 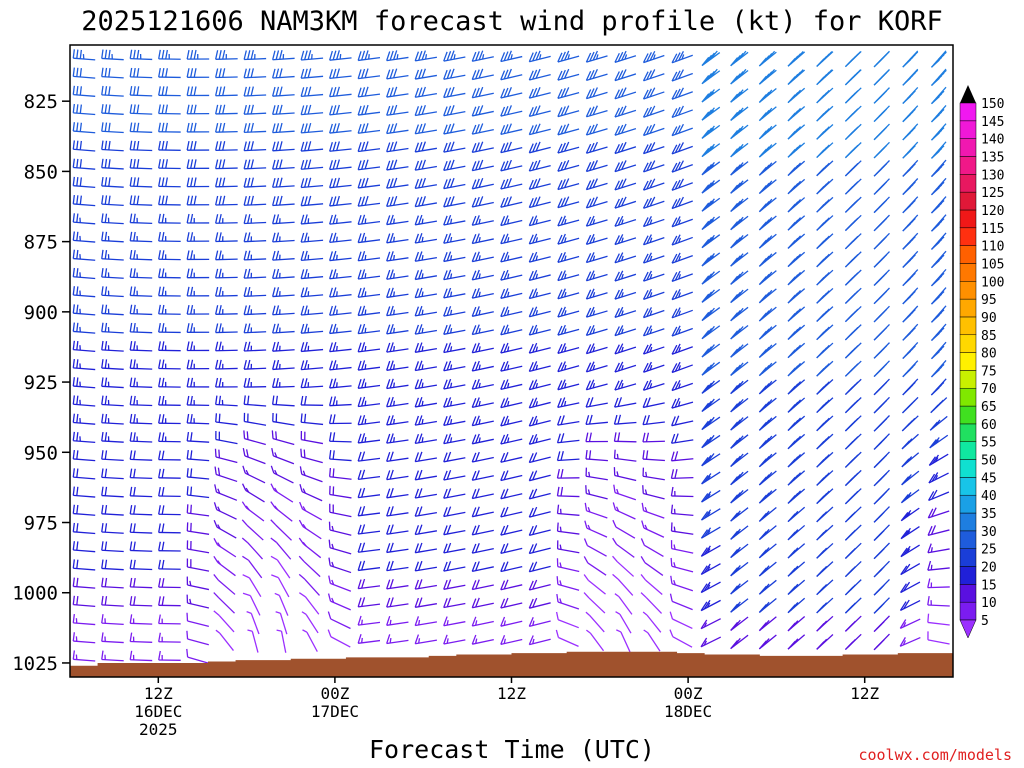 What do you see at coordinates (989, 425) in the screenshot?
I see `colorbar-label: 60` at bounding box center [989, 425].